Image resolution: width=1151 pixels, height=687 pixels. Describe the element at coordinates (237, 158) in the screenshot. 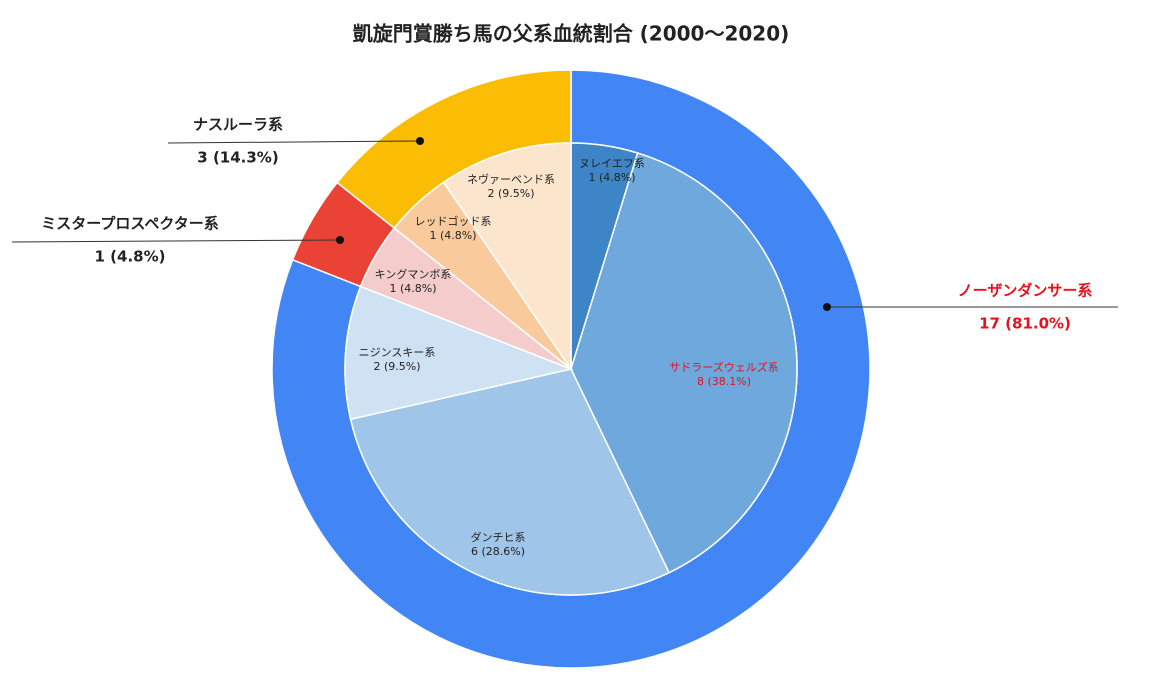

I see `value-label: 3 (14.3%)` at that location.